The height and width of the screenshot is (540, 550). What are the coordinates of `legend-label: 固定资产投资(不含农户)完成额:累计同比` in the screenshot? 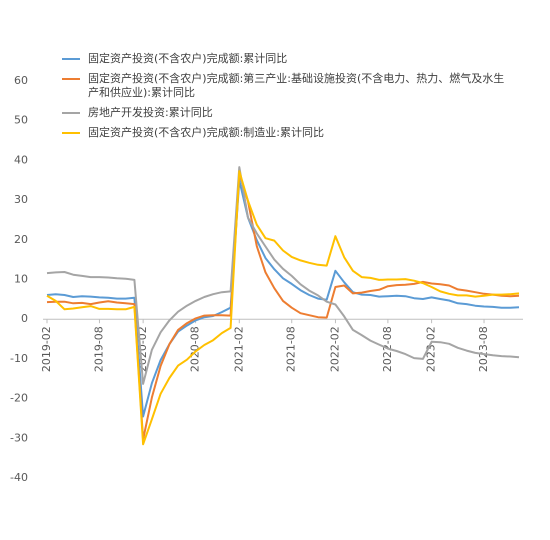 It's located at (188, 58).